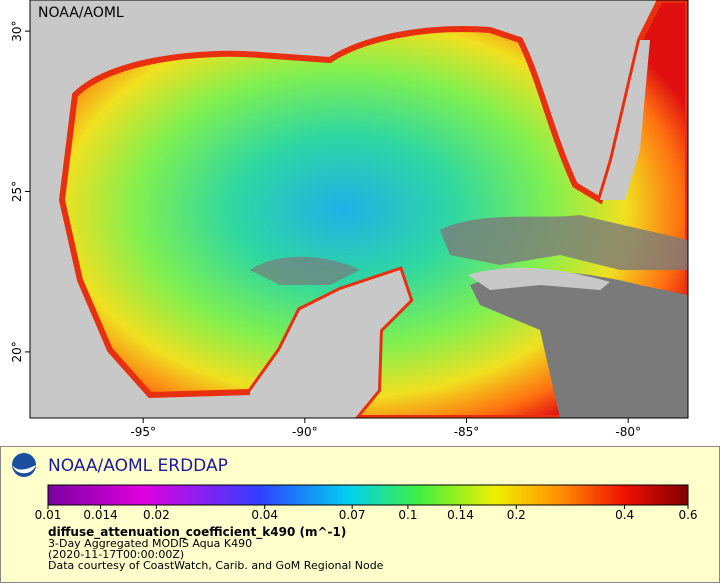  What do you see at coordinates (407, 515) in the screenshot?
I see `colorbar-tick-label: 0.1` at bounding box center [407, 515].